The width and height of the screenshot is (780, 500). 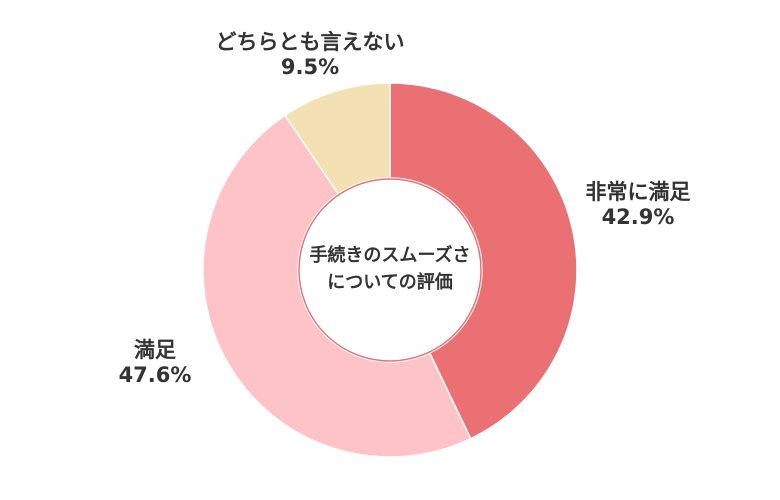 I want to click on center-title-line-1: 手続きのスムーズさ, so click(x=390, y=255).